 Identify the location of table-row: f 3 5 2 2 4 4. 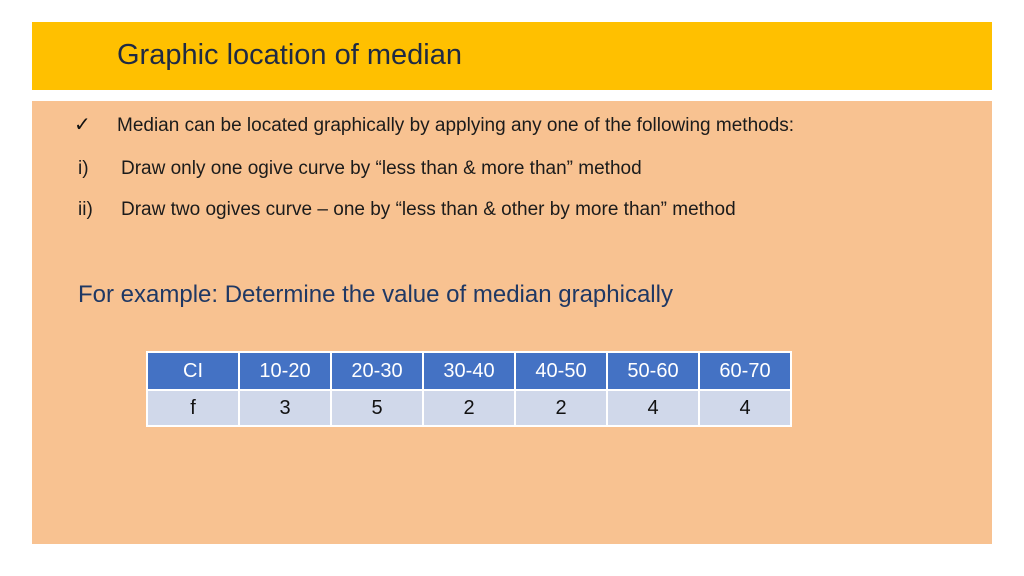
(469, 408).